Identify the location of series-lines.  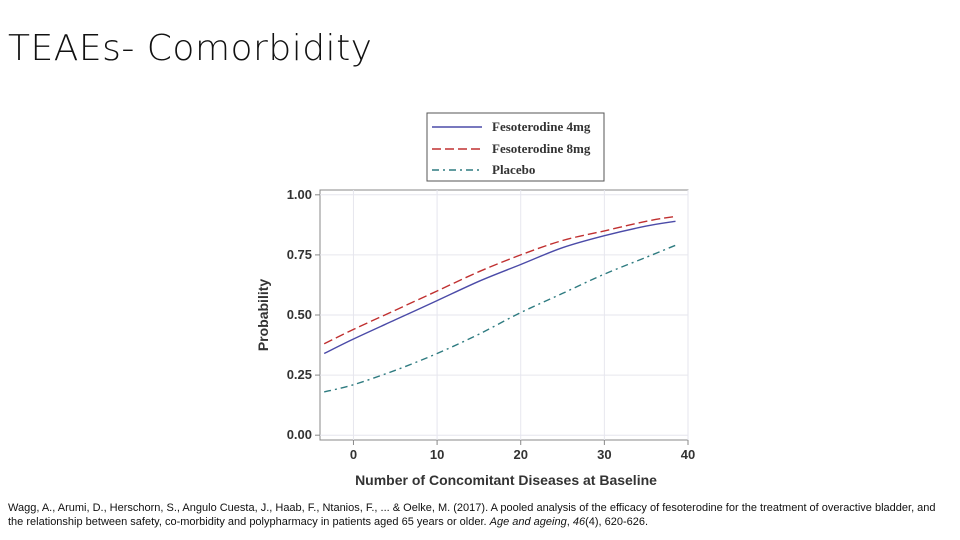
(499, 304).